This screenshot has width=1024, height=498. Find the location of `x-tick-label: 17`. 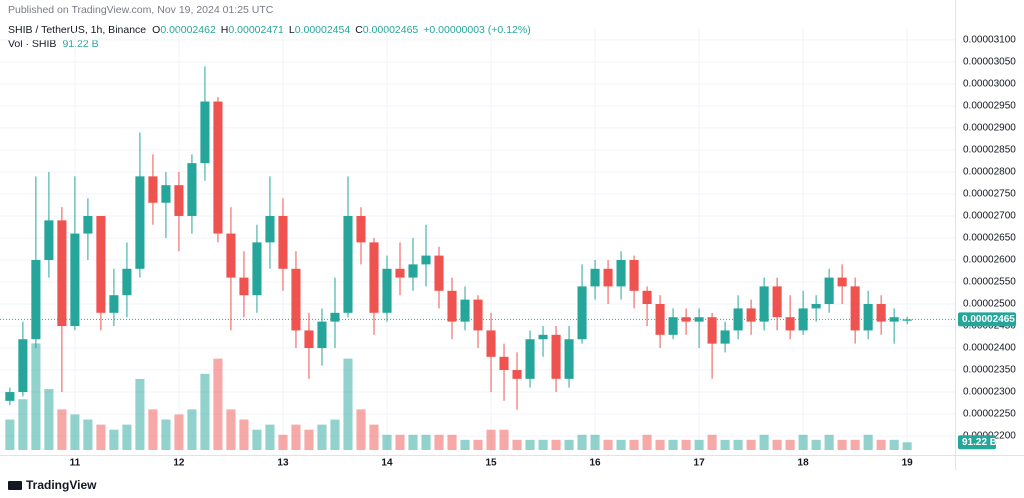

x-tick-label: 17 is located at coordinates (700, 463).